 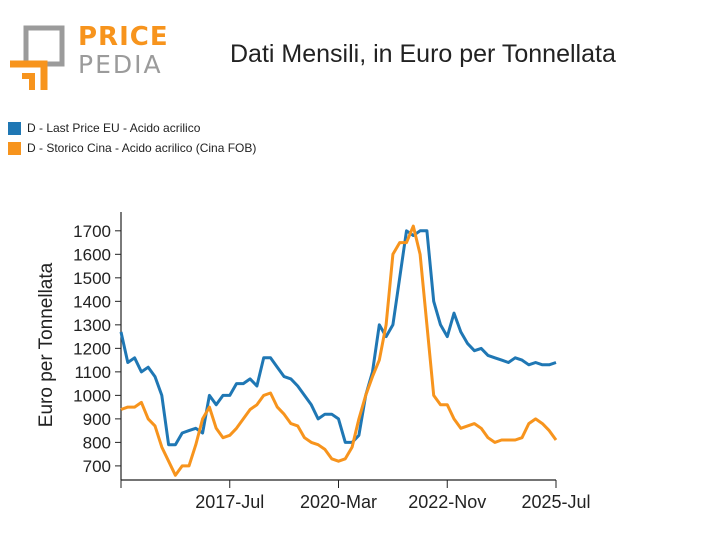 I want to click on logo-word-price: PRICE, so click(x=123, y=37).